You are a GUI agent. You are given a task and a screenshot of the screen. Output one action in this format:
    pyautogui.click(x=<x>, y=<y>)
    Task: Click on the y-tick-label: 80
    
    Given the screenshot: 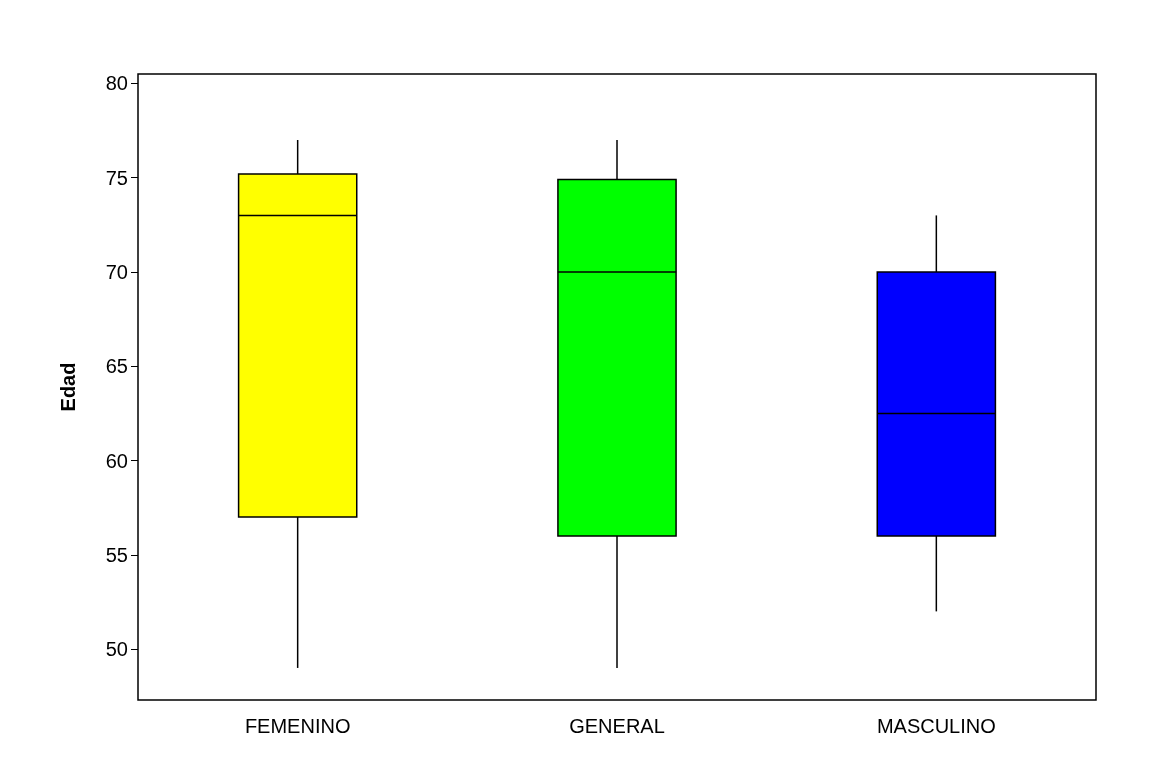 What is the action you would take?
    pyautogui.click(x=116, y=83)
    